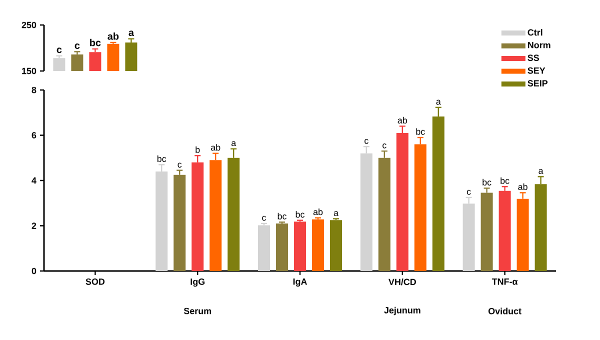  I want to click on legend-label: Ctrl, so click(535, 32).